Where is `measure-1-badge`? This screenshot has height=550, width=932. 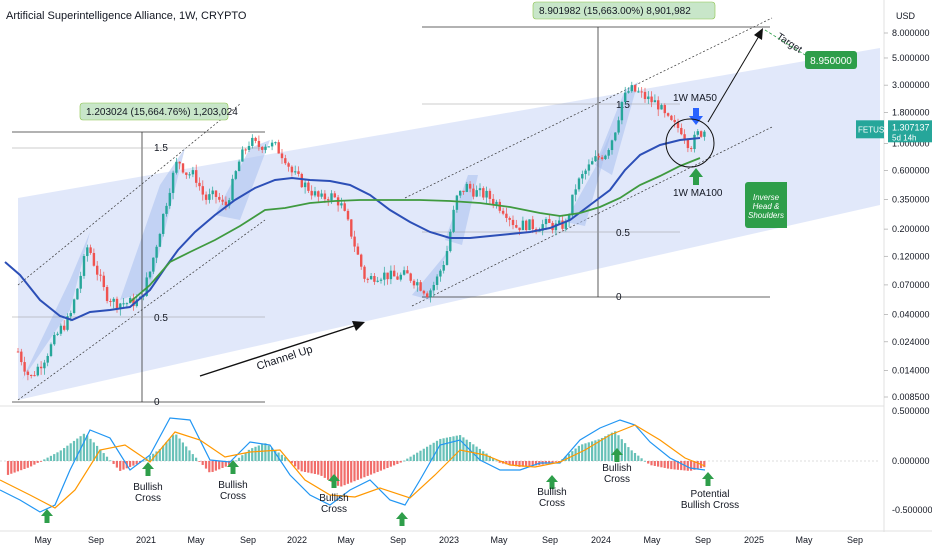 measure-1-badge is located at coordinates (154, 111).